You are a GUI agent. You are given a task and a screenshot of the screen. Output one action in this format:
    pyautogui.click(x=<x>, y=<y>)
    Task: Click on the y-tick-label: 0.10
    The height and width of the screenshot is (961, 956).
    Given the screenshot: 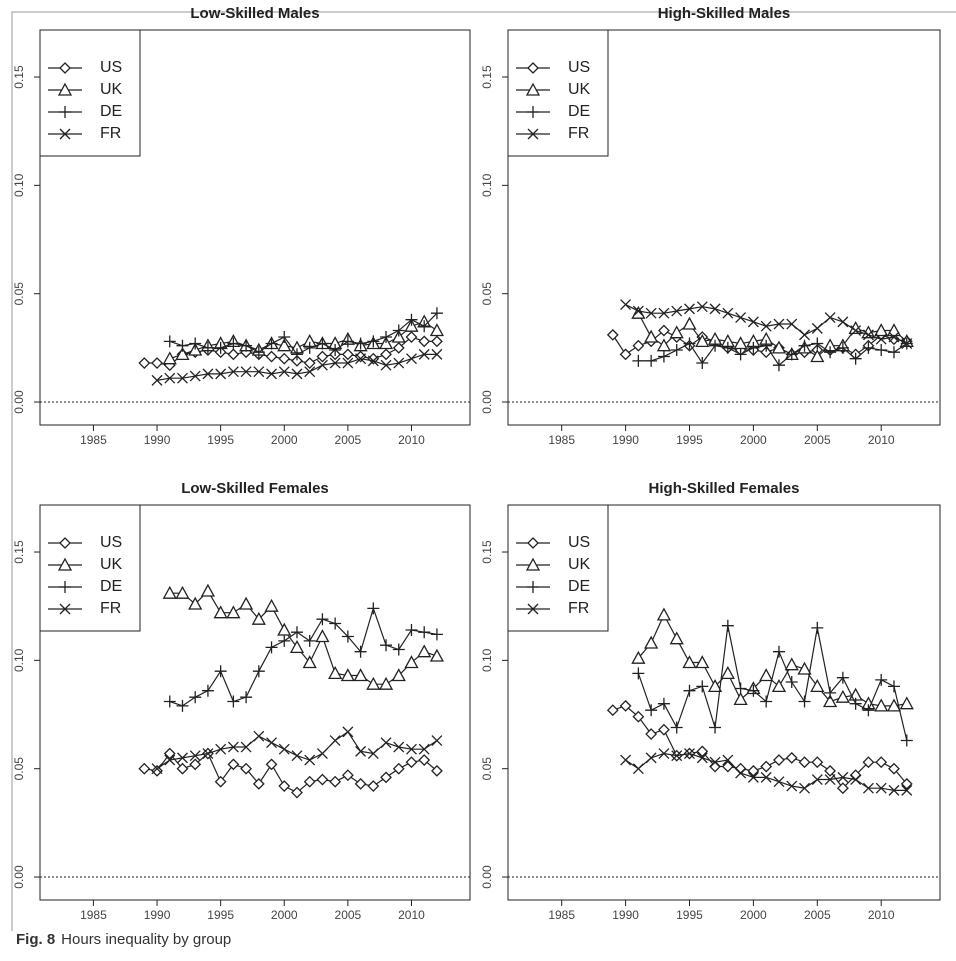 What is the action you would take?
    pyautogui.click(x=487, y=660)
    